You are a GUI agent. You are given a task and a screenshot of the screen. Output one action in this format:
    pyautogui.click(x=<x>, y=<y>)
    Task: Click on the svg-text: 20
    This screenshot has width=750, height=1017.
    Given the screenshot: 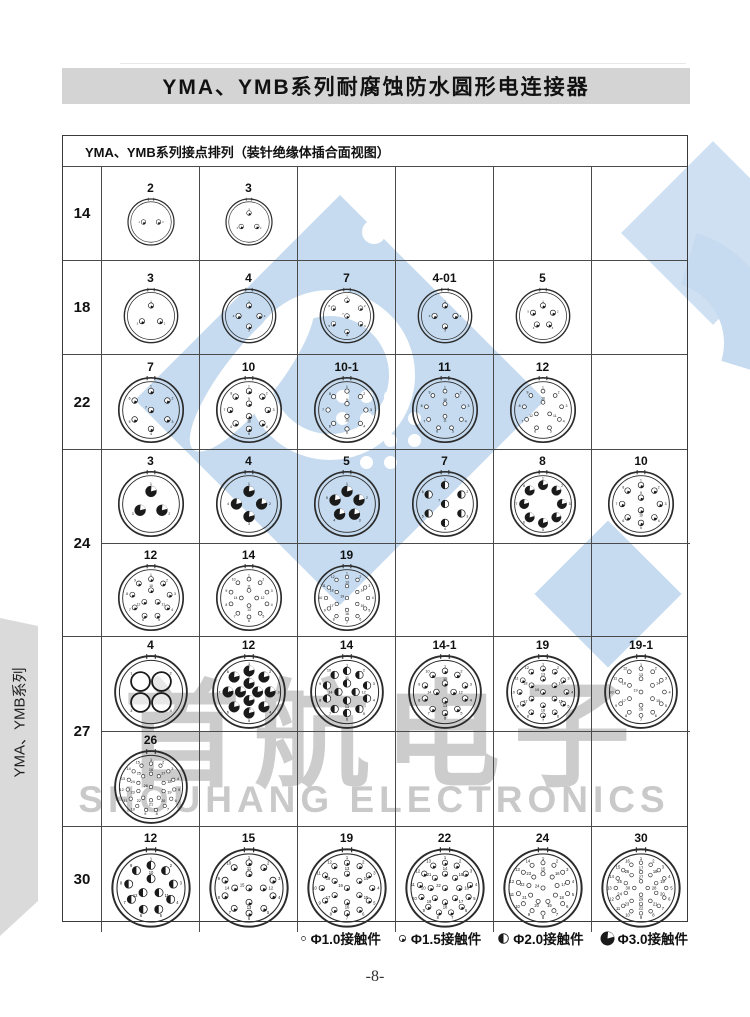 What is the action you would take?
    pyautogui.click(x=423, y=887)
    